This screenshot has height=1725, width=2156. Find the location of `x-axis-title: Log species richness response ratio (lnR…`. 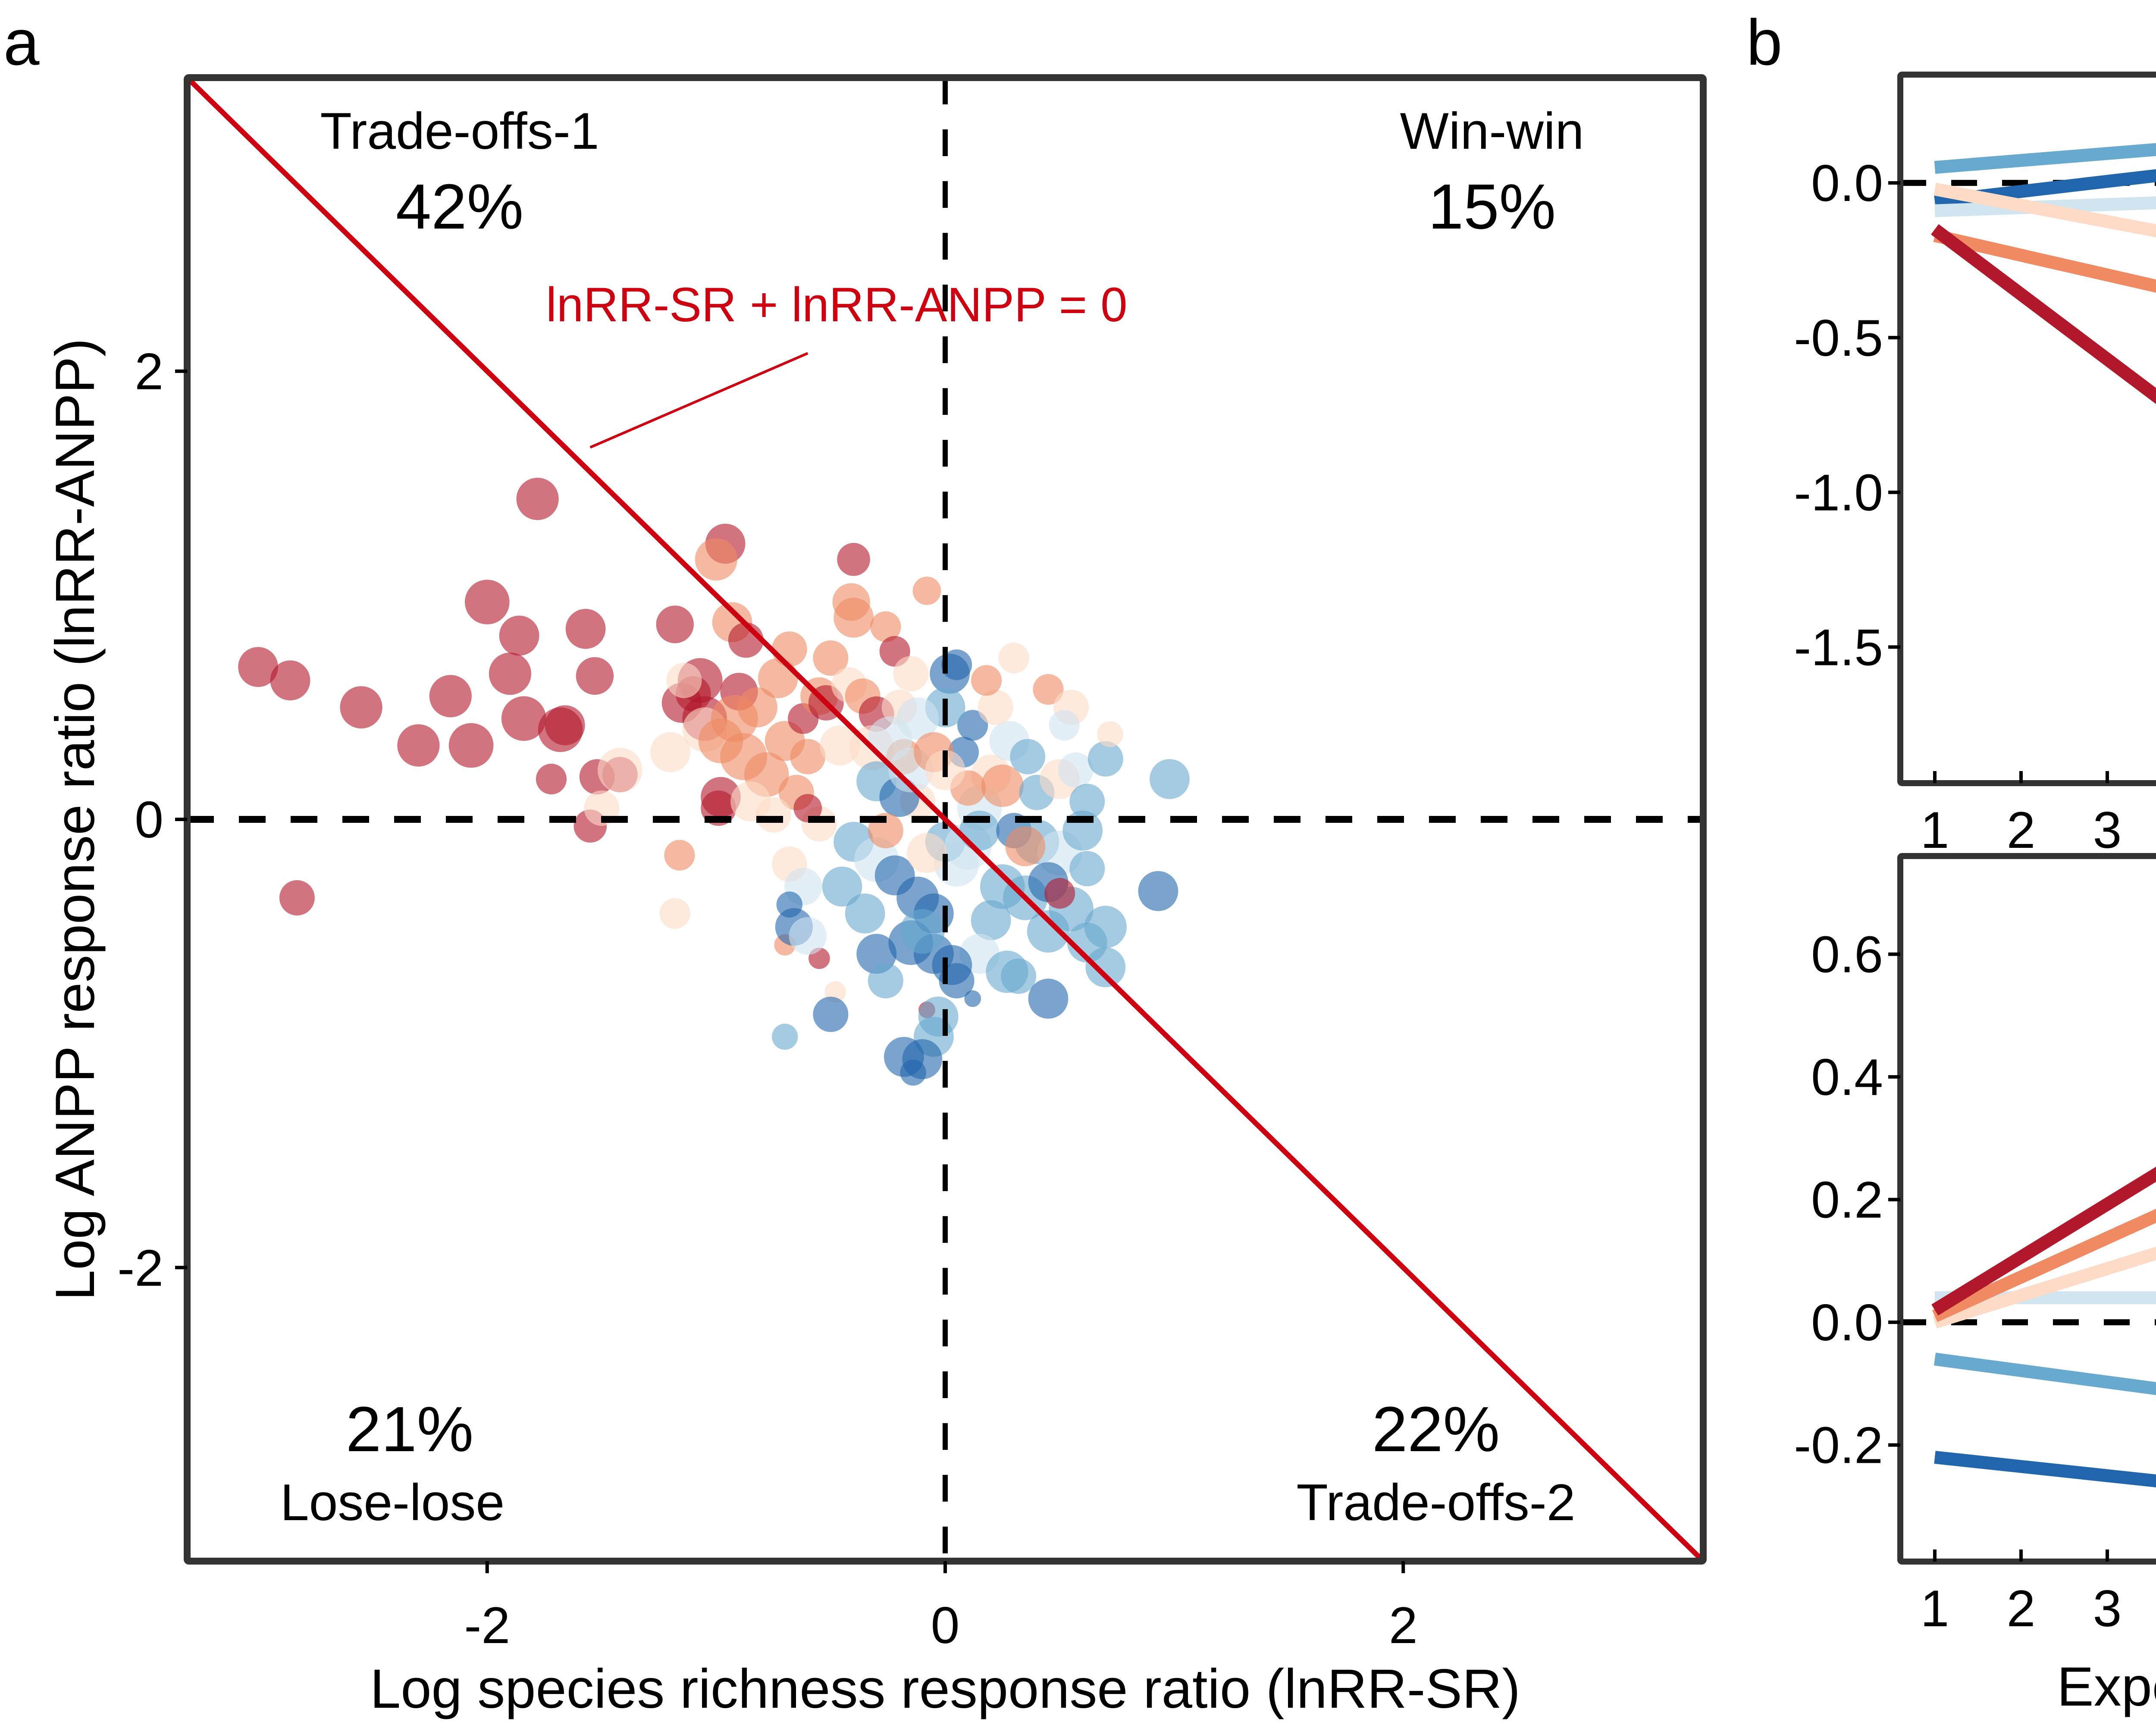

x-axis-title: Log species richness response ratio (lnR… is located at coordinates (945, 1689).